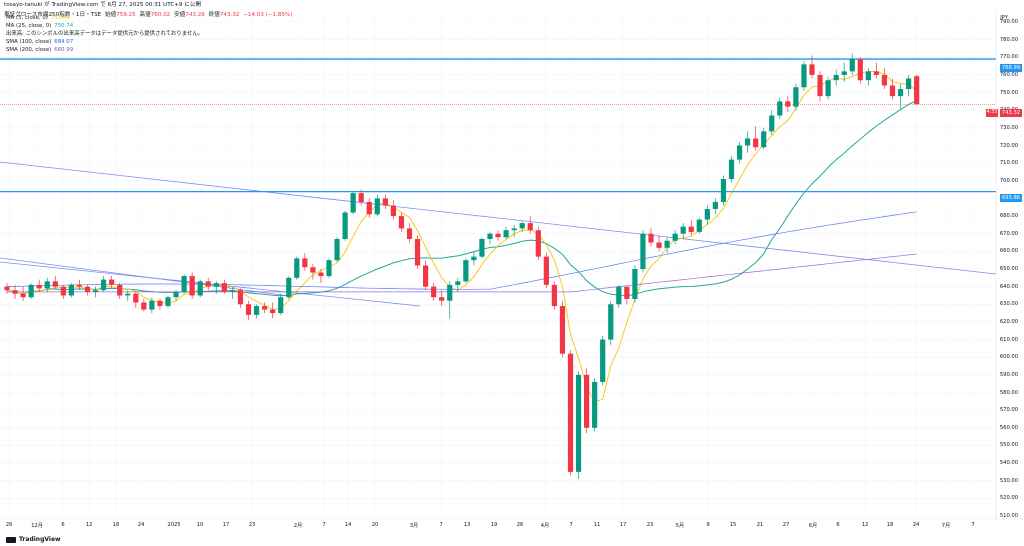 The image size is (1024, 546). What do you see at coordinates (890, 525) in the screenshot?
I see `time-tick: 18` at bounding box center [890, 525].